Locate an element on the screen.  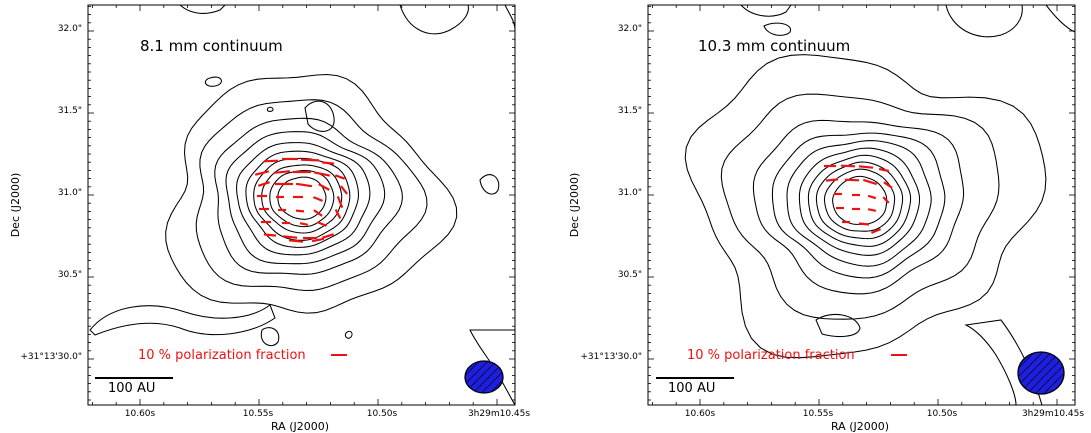
right-x-axis-label: RA (J2000) is located at coordinates (860, 426).